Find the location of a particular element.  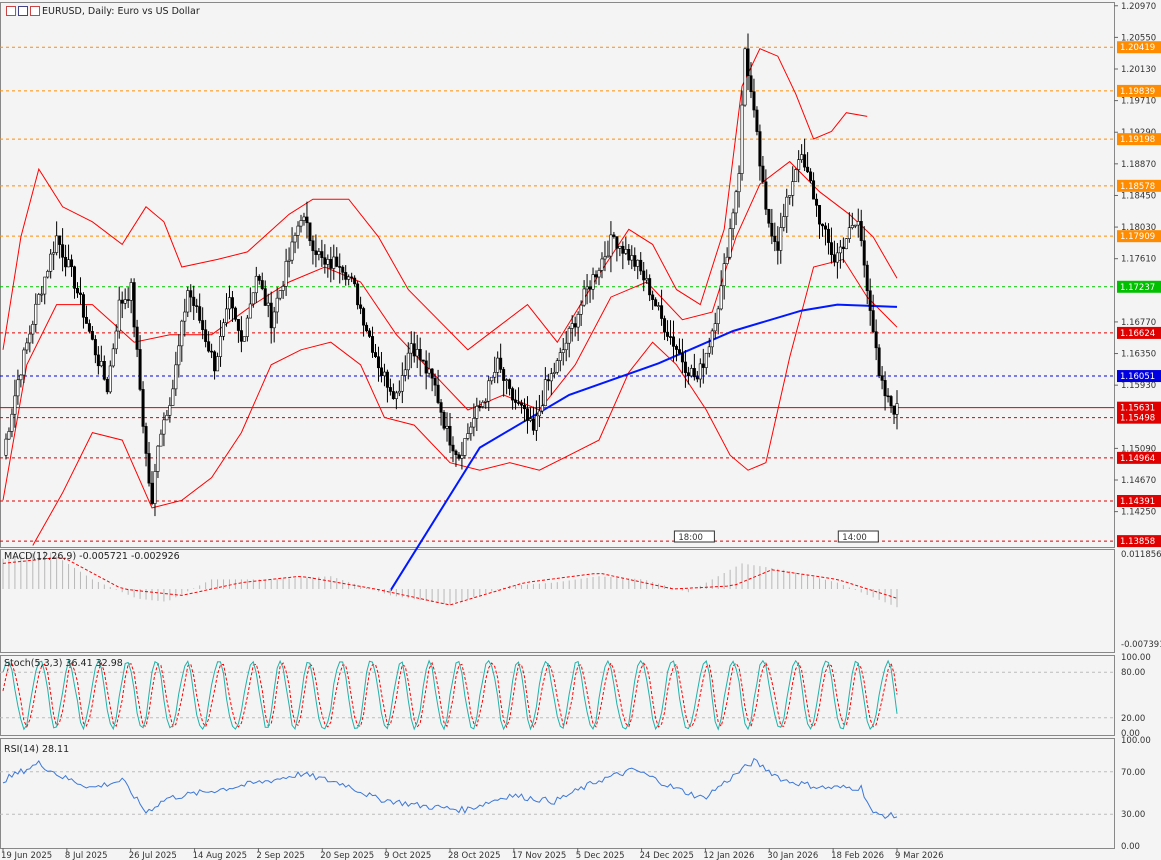

stoch-main-line is located at coordinates (450, 695).